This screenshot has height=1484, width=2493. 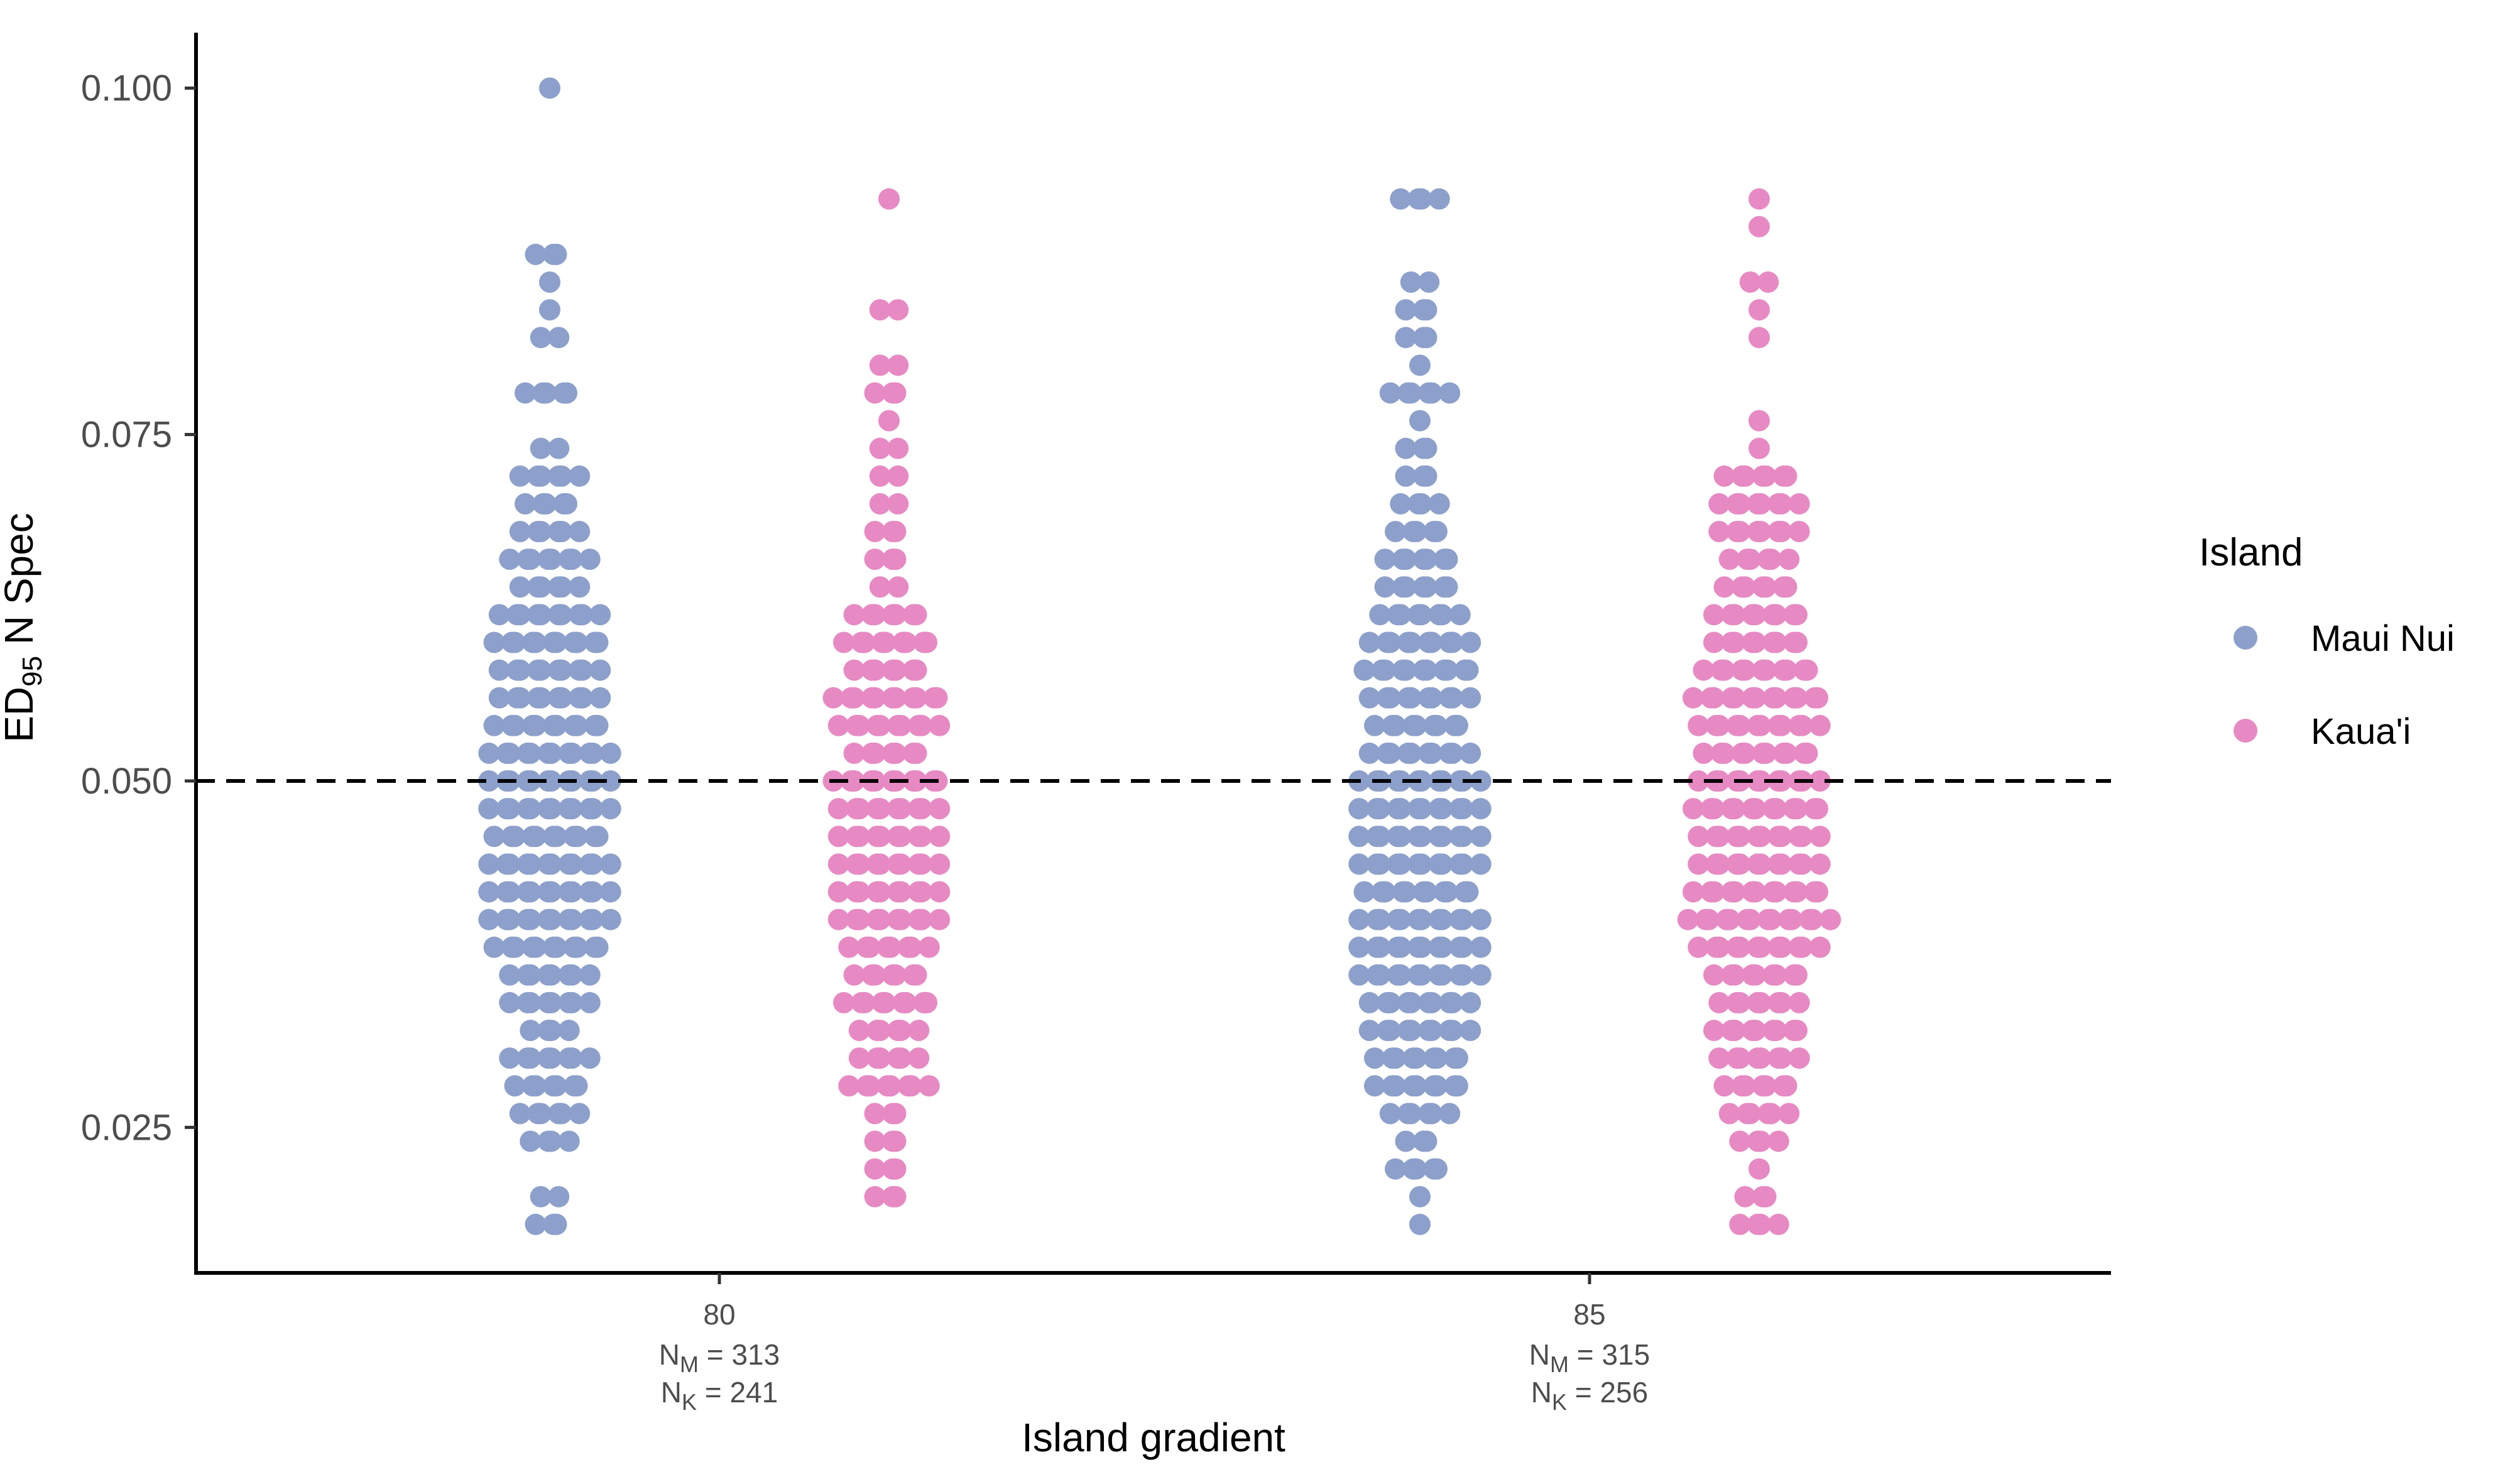 I want to click on legend-label: Kaua'i, so click(x=2361, y=731).